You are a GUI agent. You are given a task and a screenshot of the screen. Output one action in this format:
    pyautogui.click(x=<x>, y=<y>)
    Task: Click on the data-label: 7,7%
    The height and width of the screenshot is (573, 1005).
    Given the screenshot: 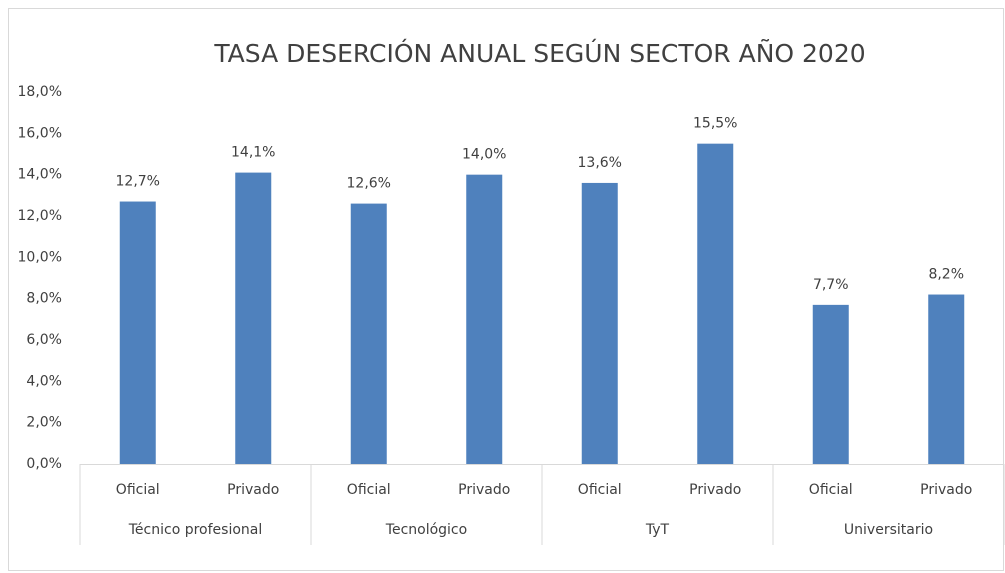 What is the action you would take?
    pyautogui.click(x=831, y=285)
    